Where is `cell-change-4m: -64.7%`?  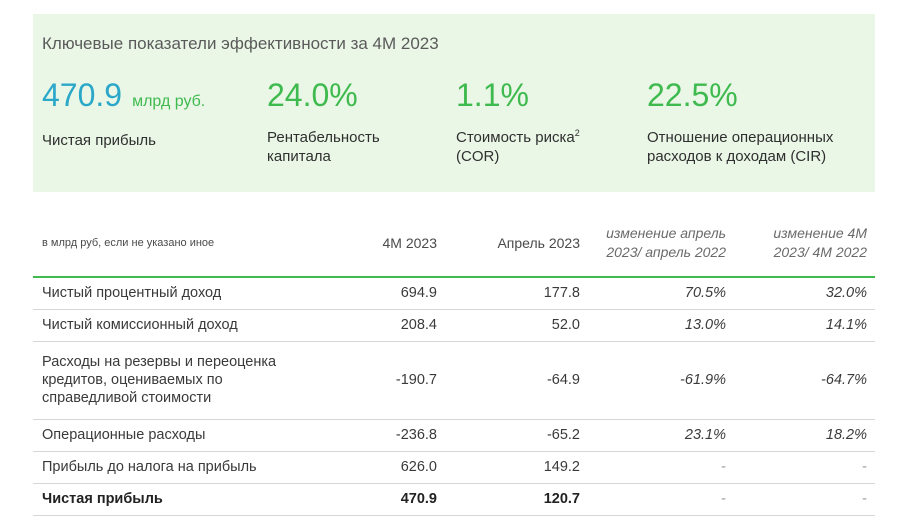
cell-change-4m: -64.7% is located at coordinates (804, 380).